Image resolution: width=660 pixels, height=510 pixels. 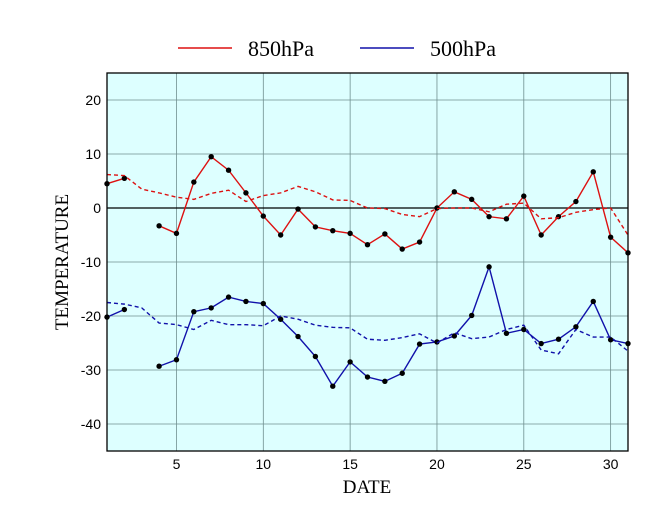 I want to click on y-tick-label: 10, so click(x=93, y=154).